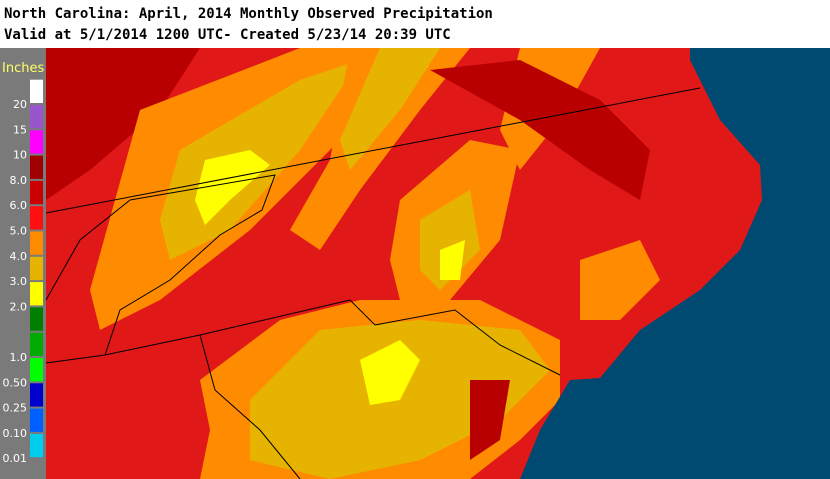  I want to click on legend-label: 2.0, so click(19, 306).